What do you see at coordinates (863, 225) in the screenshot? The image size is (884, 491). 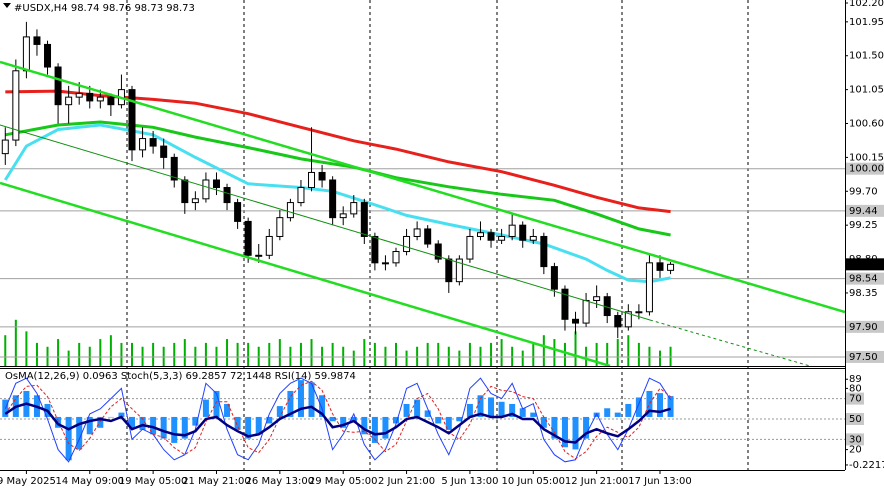 I see `y-tick-label: 99.25` at bounding box center [863, 225].